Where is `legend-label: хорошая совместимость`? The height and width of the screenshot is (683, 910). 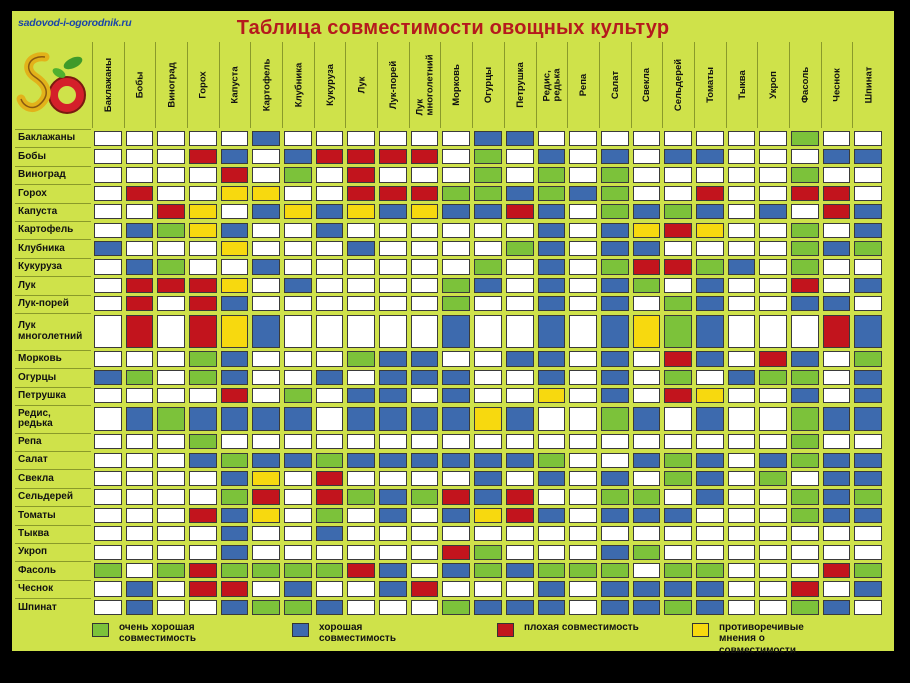
legend-label: хорошая совместимость is located at coordinates (357, 633).